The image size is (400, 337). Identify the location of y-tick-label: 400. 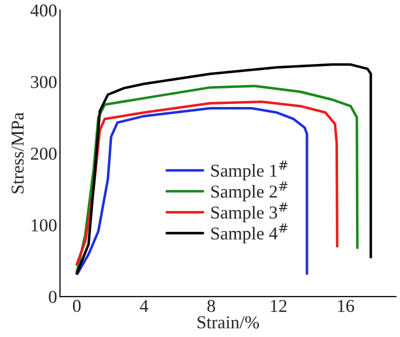
(43, 10).